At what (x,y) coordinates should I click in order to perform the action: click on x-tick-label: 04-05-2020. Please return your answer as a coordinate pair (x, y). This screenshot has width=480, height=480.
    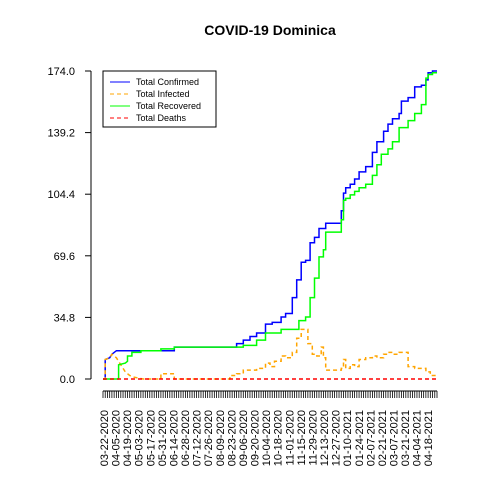
    Looking at the image, I should click on (117, 438).